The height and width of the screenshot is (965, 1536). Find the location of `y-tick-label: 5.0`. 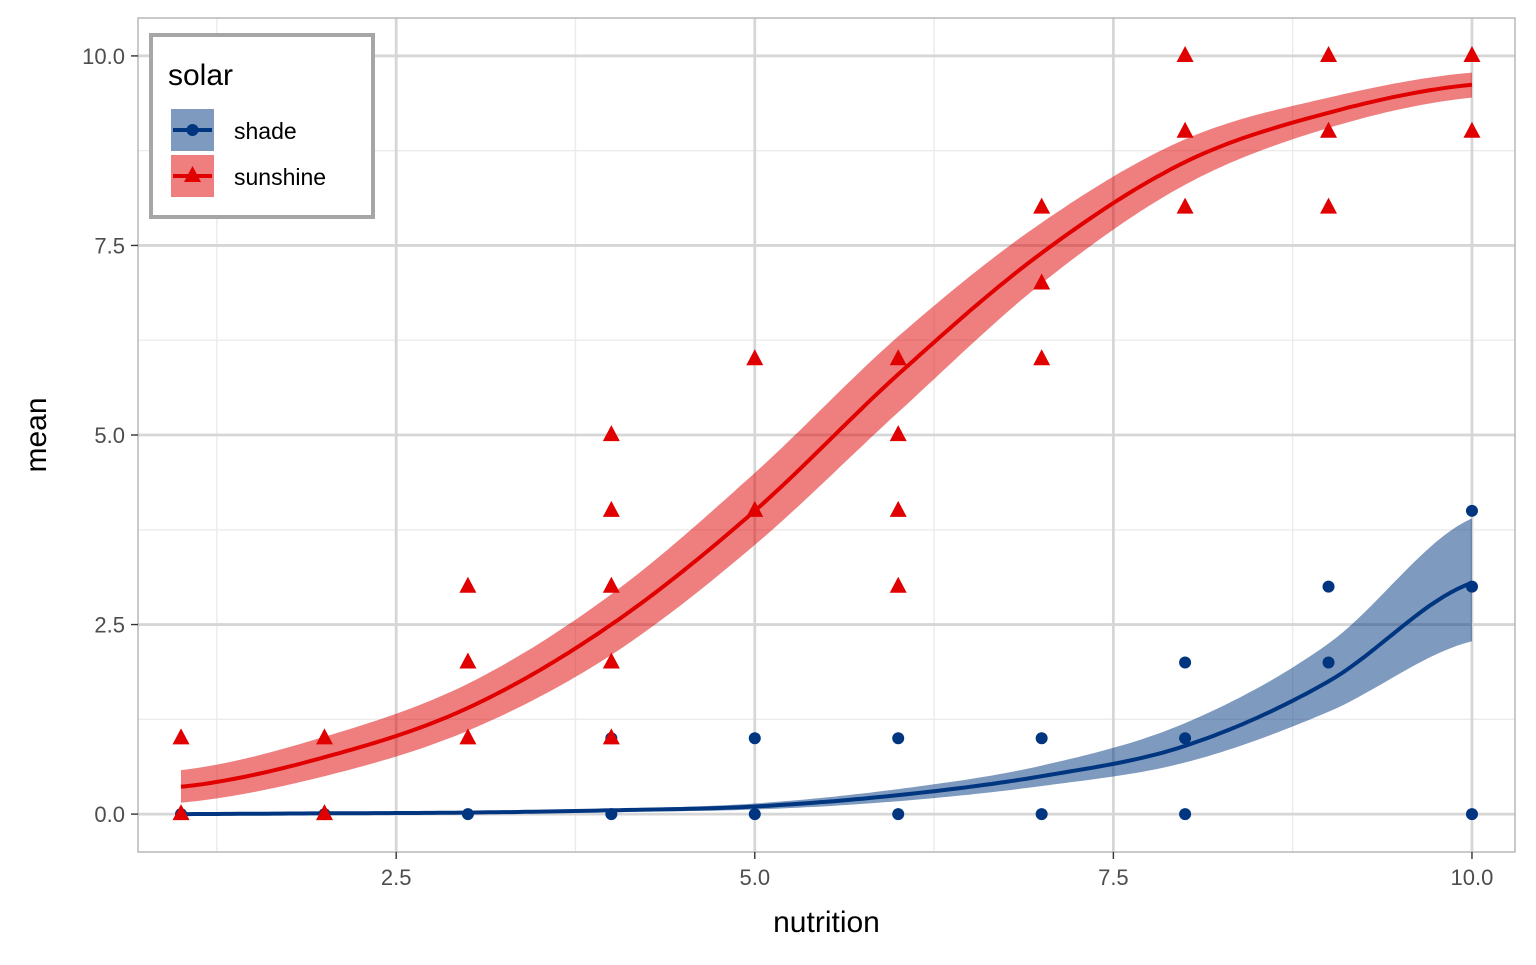

y-tick-label: 5.0 is located at coordinates (109, 435).